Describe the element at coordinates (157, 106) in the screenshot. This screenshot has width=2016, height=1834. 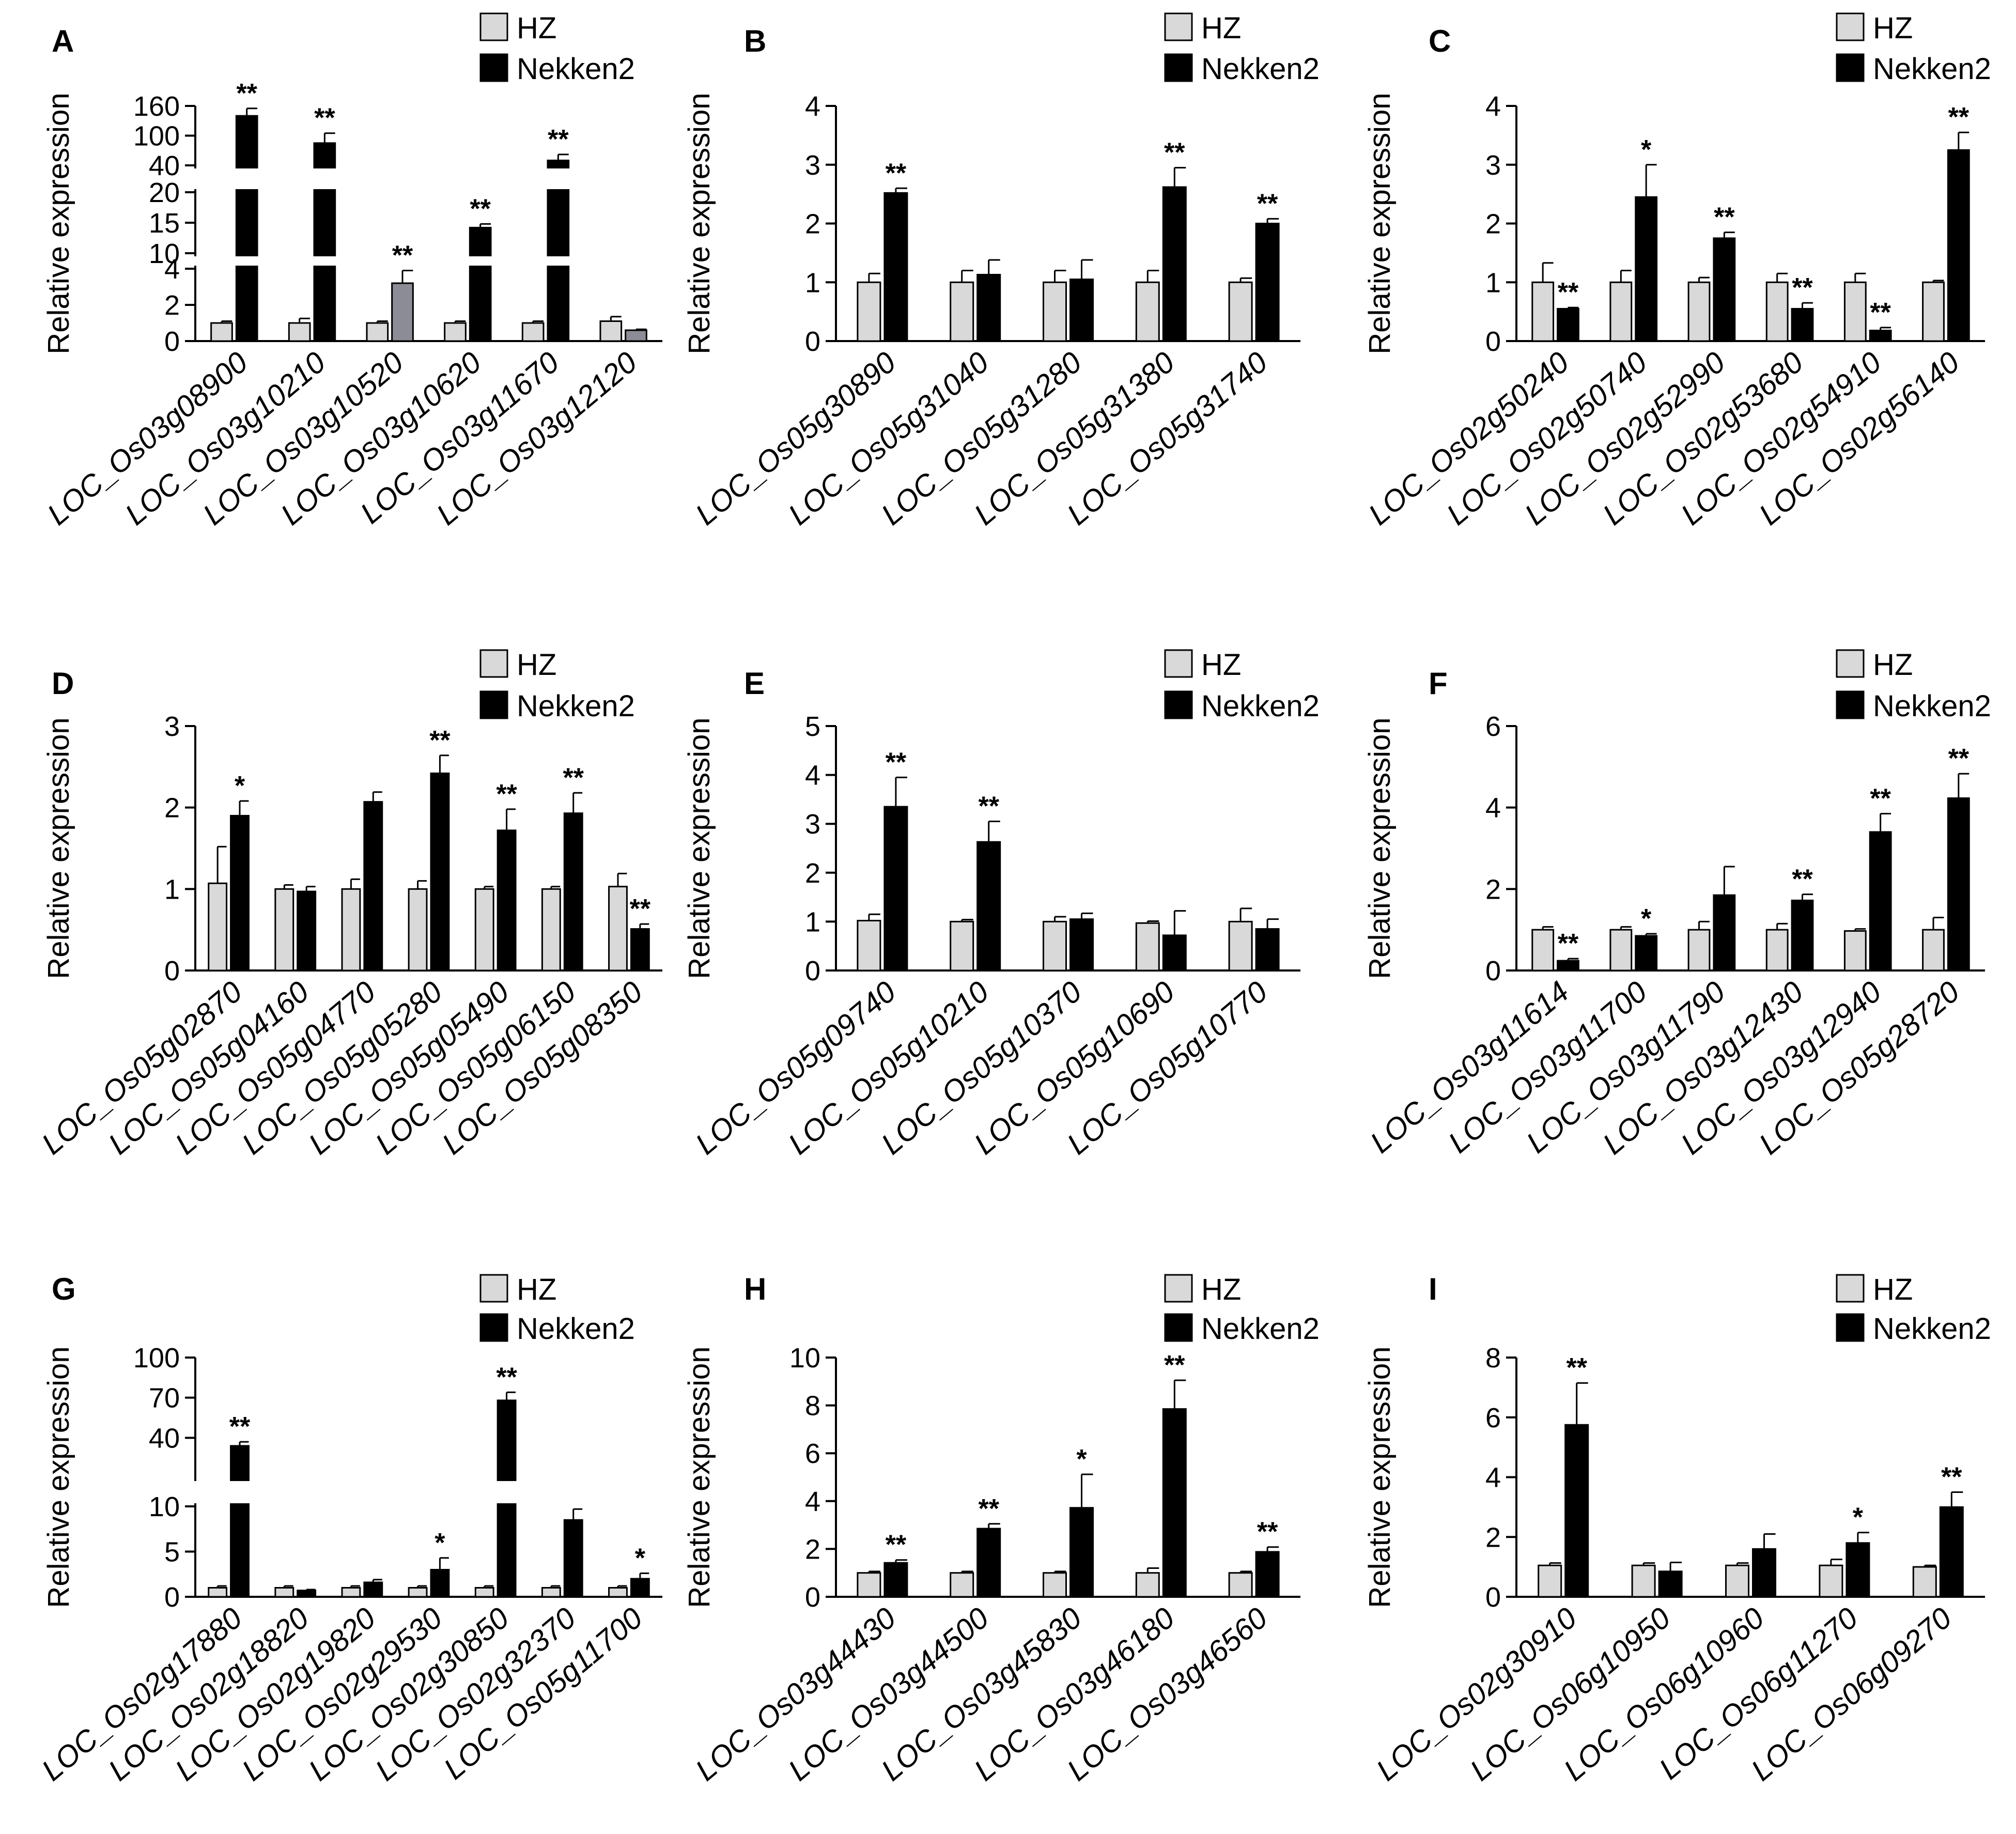
I see `y-tick-label: 160` at that location.